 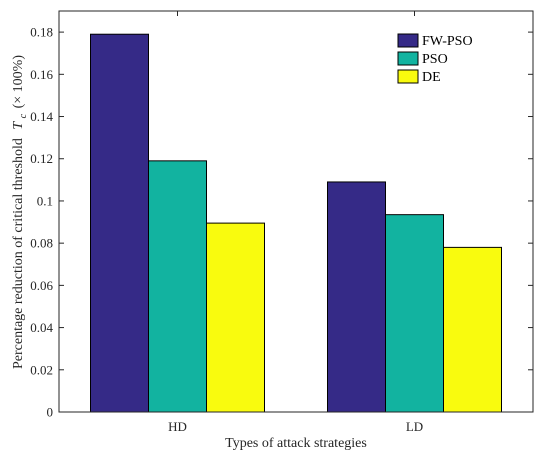 I want to click on y-tick-label: 0.08, so click(x=41, y=243).